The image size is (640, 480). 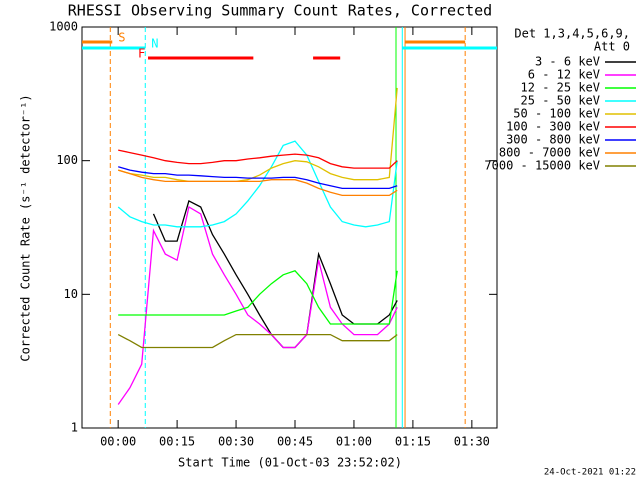 I want to click on footer: 24-Oct-2021 01:22, so click(x=590, y=473).